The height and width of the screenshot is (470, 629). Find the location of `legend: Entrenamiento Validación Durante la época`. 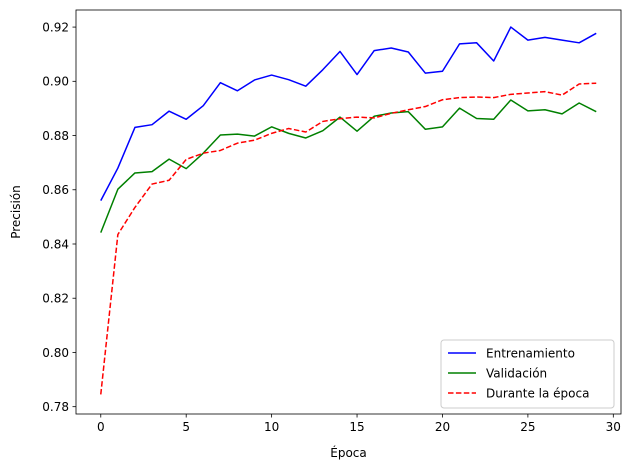

legend: Entrenamiento Validación Durante la época is located at coordinates (527, 374).